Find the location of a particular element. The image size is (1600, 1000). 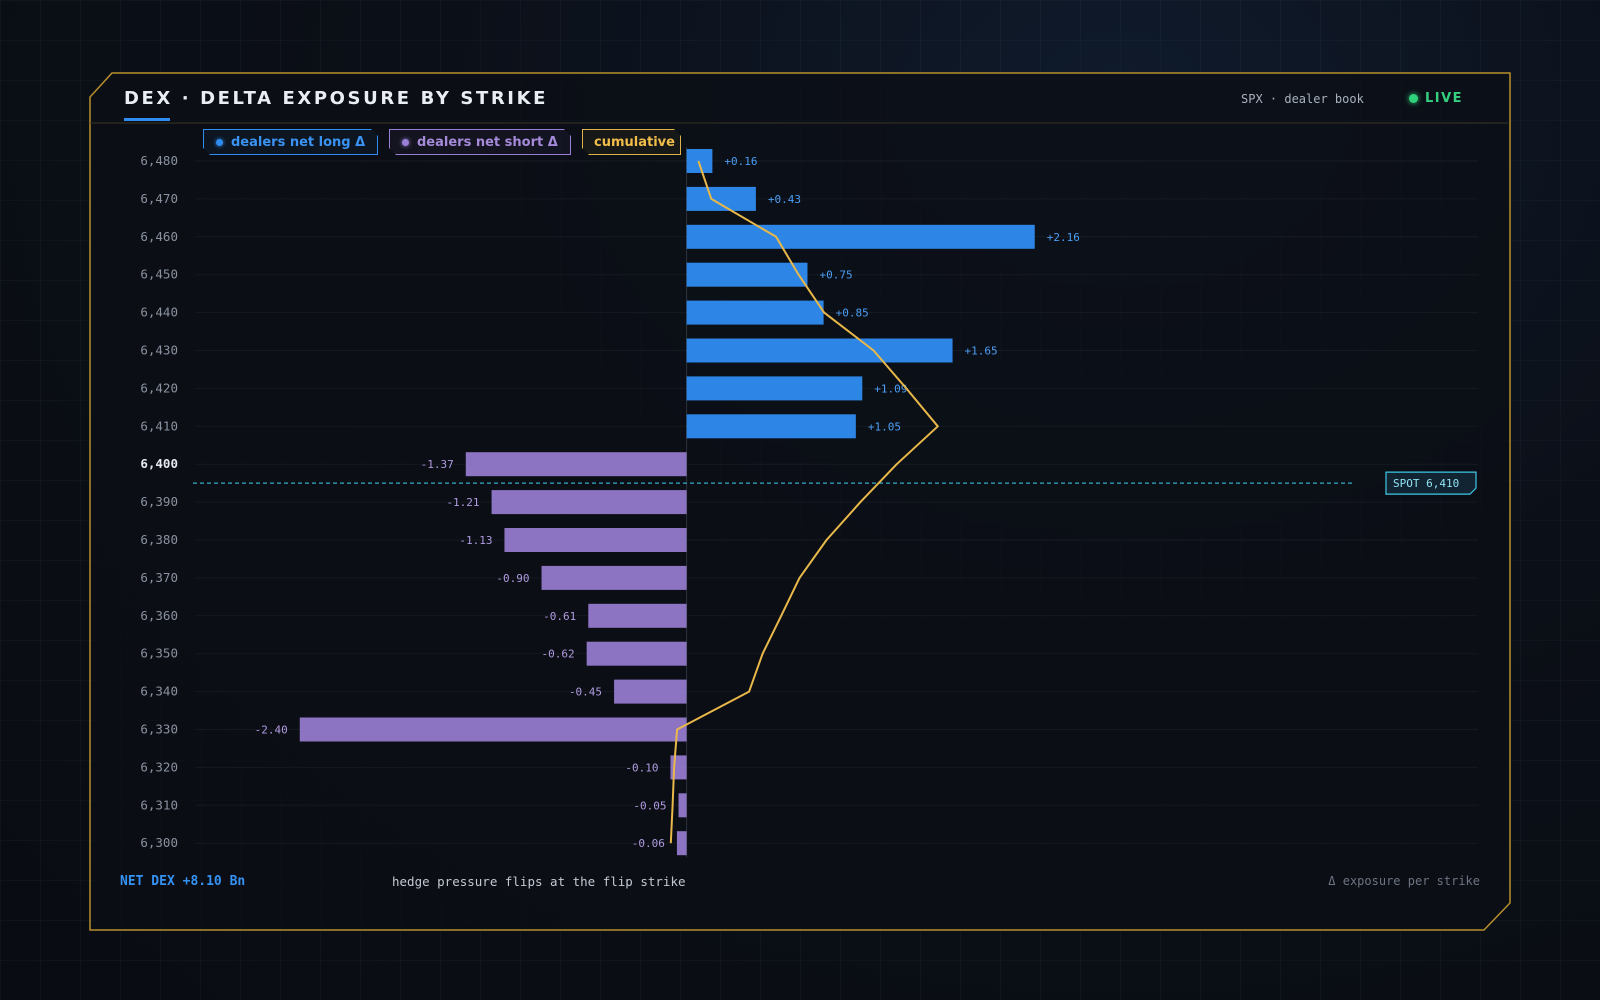

legend-long-toggle: dealers net long Δ is located at coordinates (290, 142).